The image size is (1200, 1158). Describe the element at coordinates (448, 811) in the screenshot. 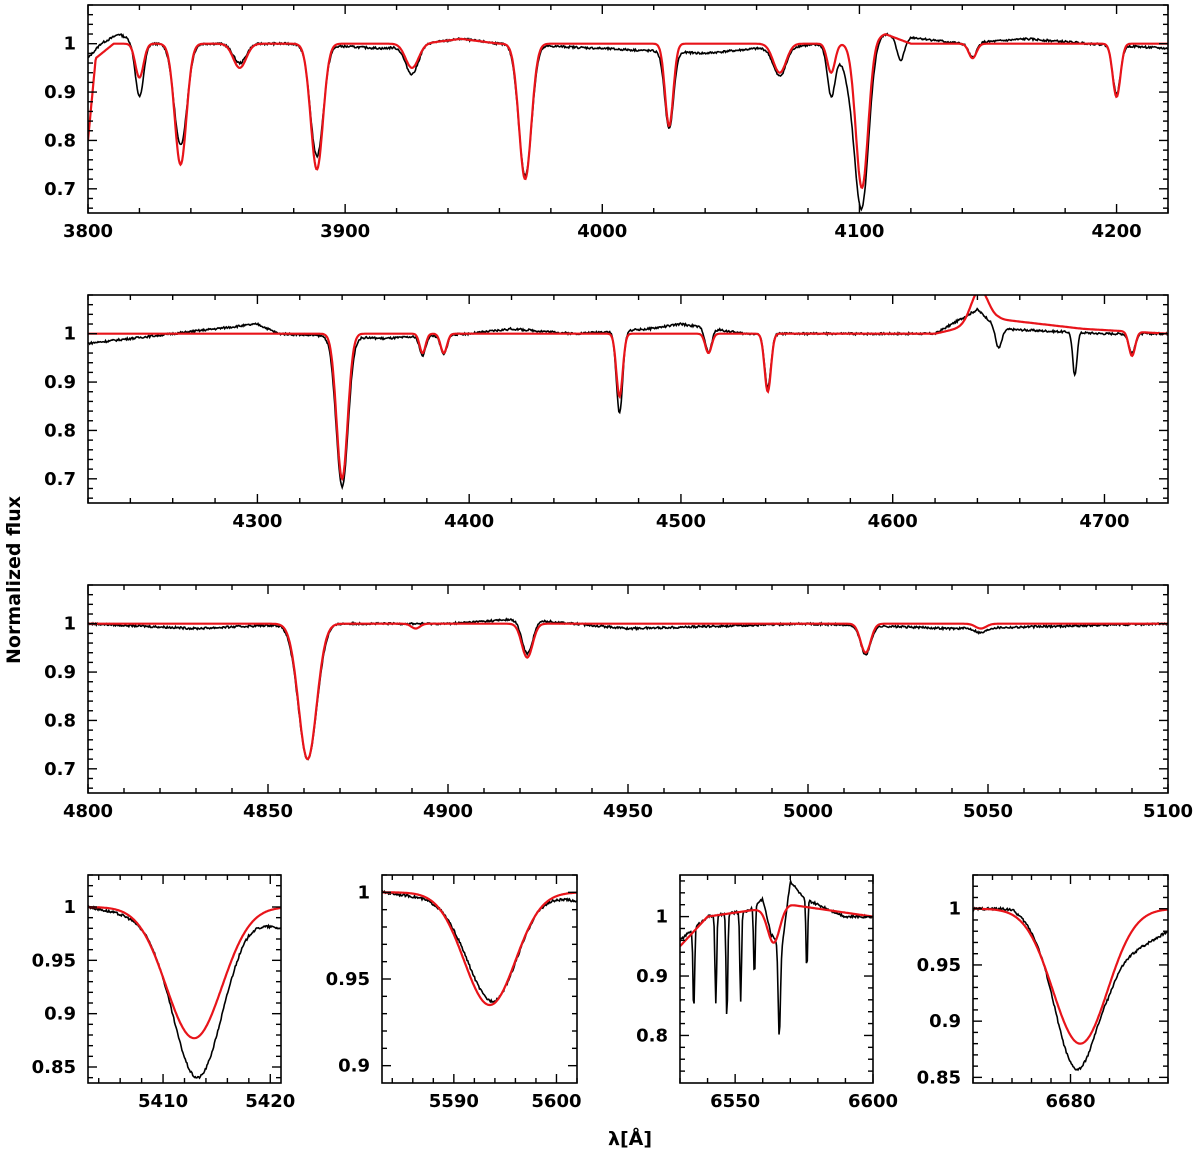

I see `x-tick-label: 4900` at that location.